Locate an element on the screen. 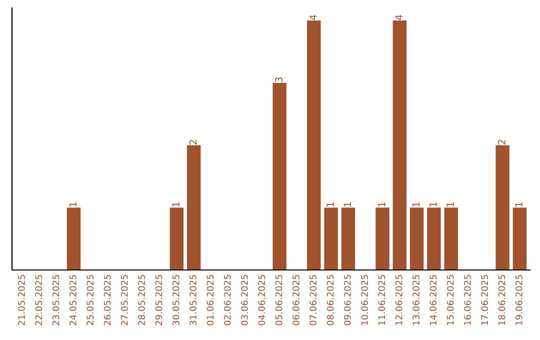 Image resolution: width=540 pixels, height=340 pixels. x-tick-label: 07.06.2025 is located at coordinates (313, 300).